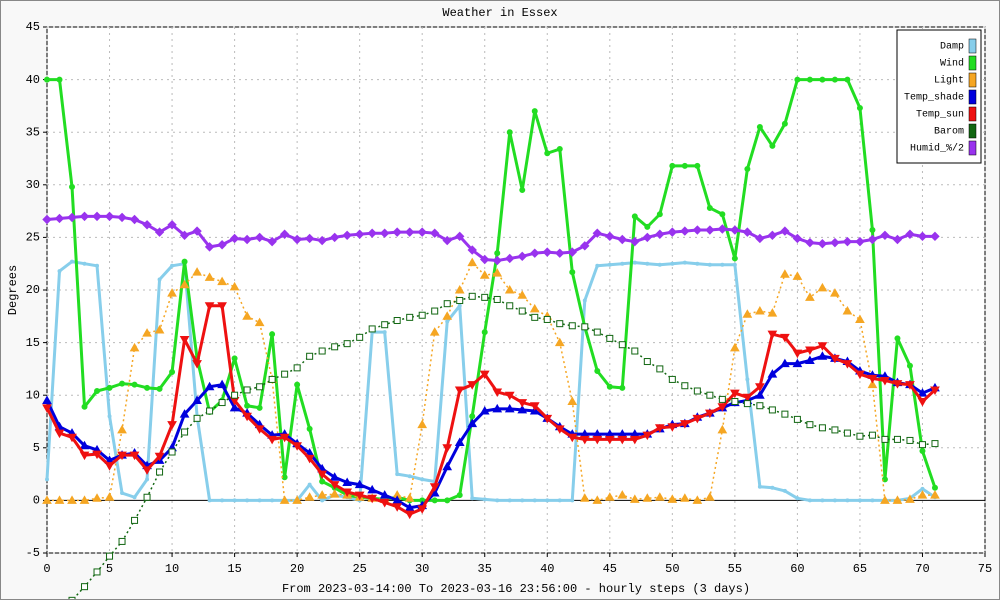 The image size is (1000, 600). Describe the element at coordinates (922, 569) in the screenshot. I see `x-tick-label: 70` at that location.